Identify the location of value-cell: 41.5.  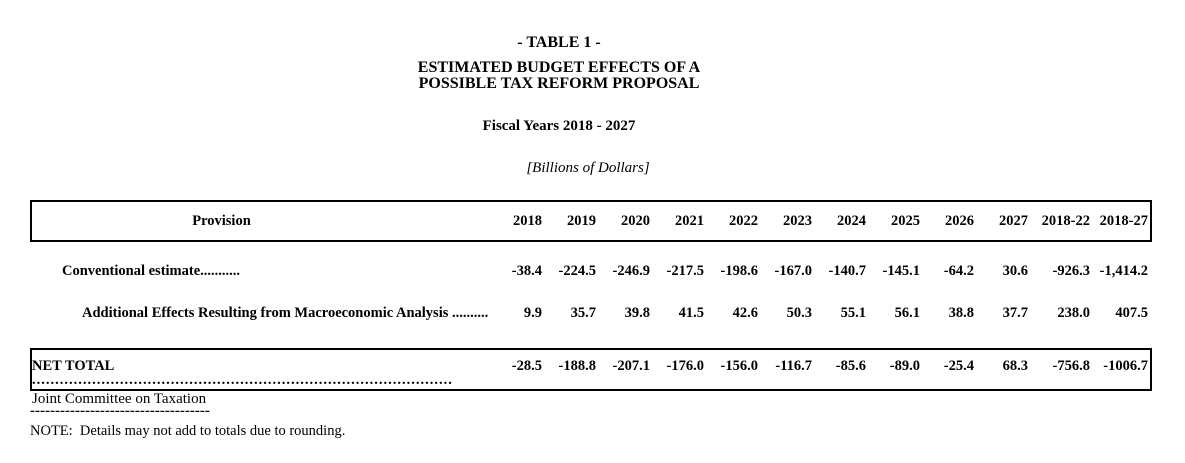
(691, 313).